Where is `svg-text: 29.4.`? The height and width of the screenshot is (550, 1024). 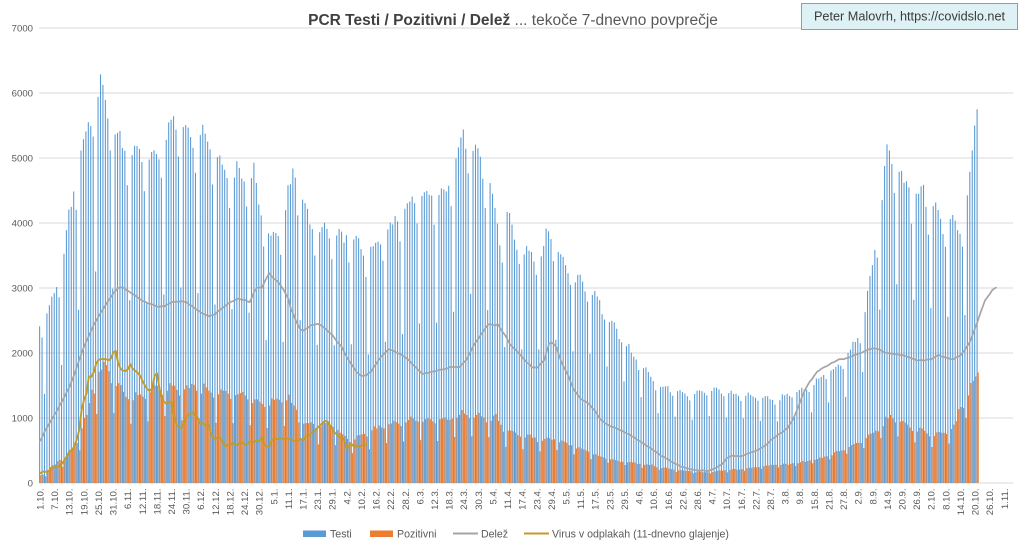
svg-text: 29.4. is located at coordinates (552, 499).